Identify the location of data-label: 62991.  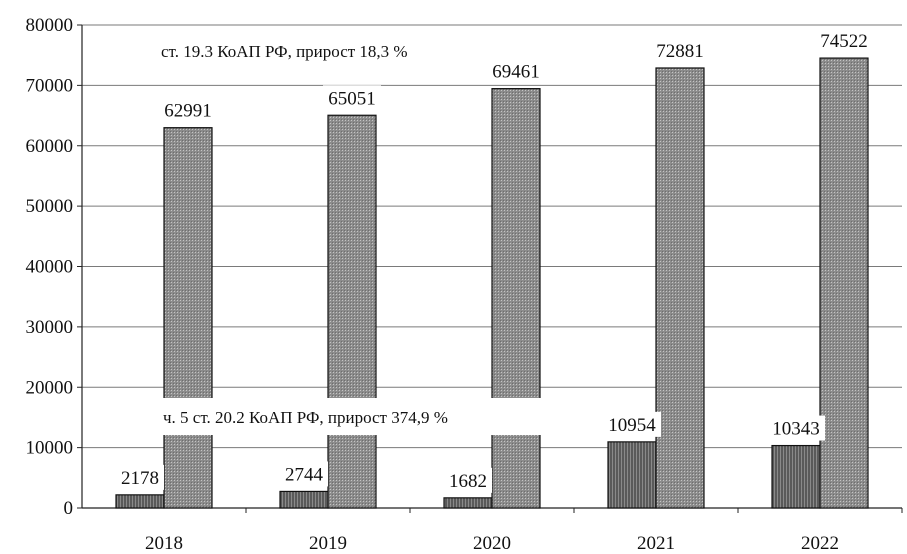
(188, 111).